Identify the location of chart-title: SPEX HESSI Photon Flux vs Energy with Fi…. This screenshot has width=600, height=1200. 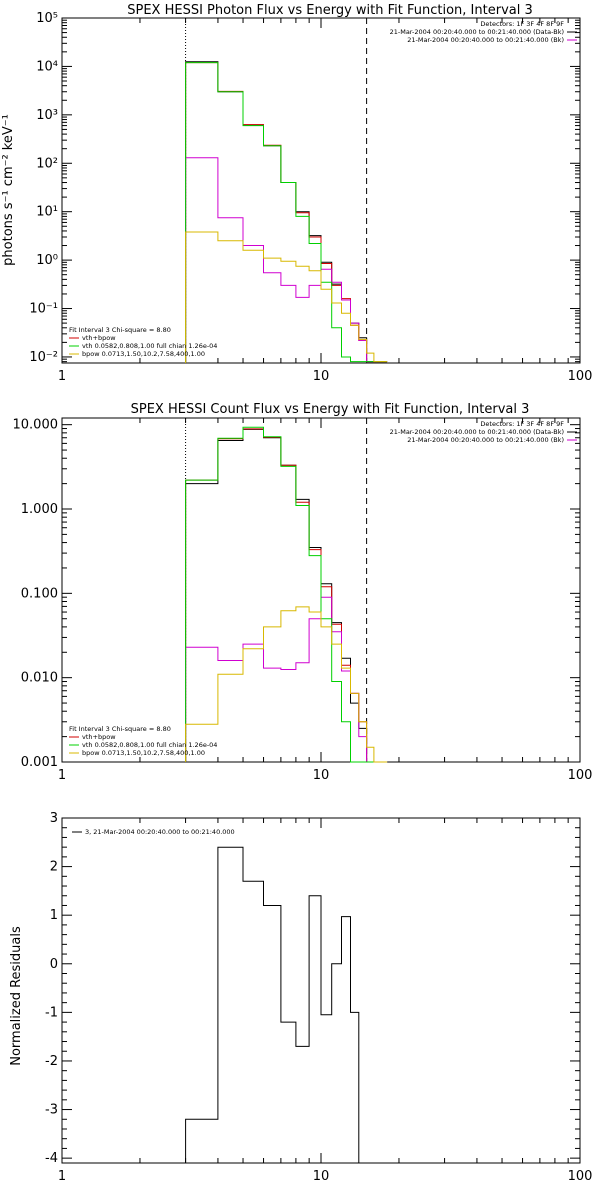
(330, 10).